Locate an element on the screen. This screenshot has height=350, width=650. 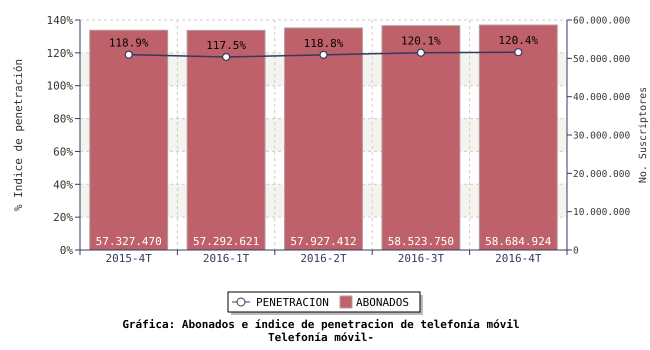
y-tick-label: 60% is located at coordinates (63, 151).